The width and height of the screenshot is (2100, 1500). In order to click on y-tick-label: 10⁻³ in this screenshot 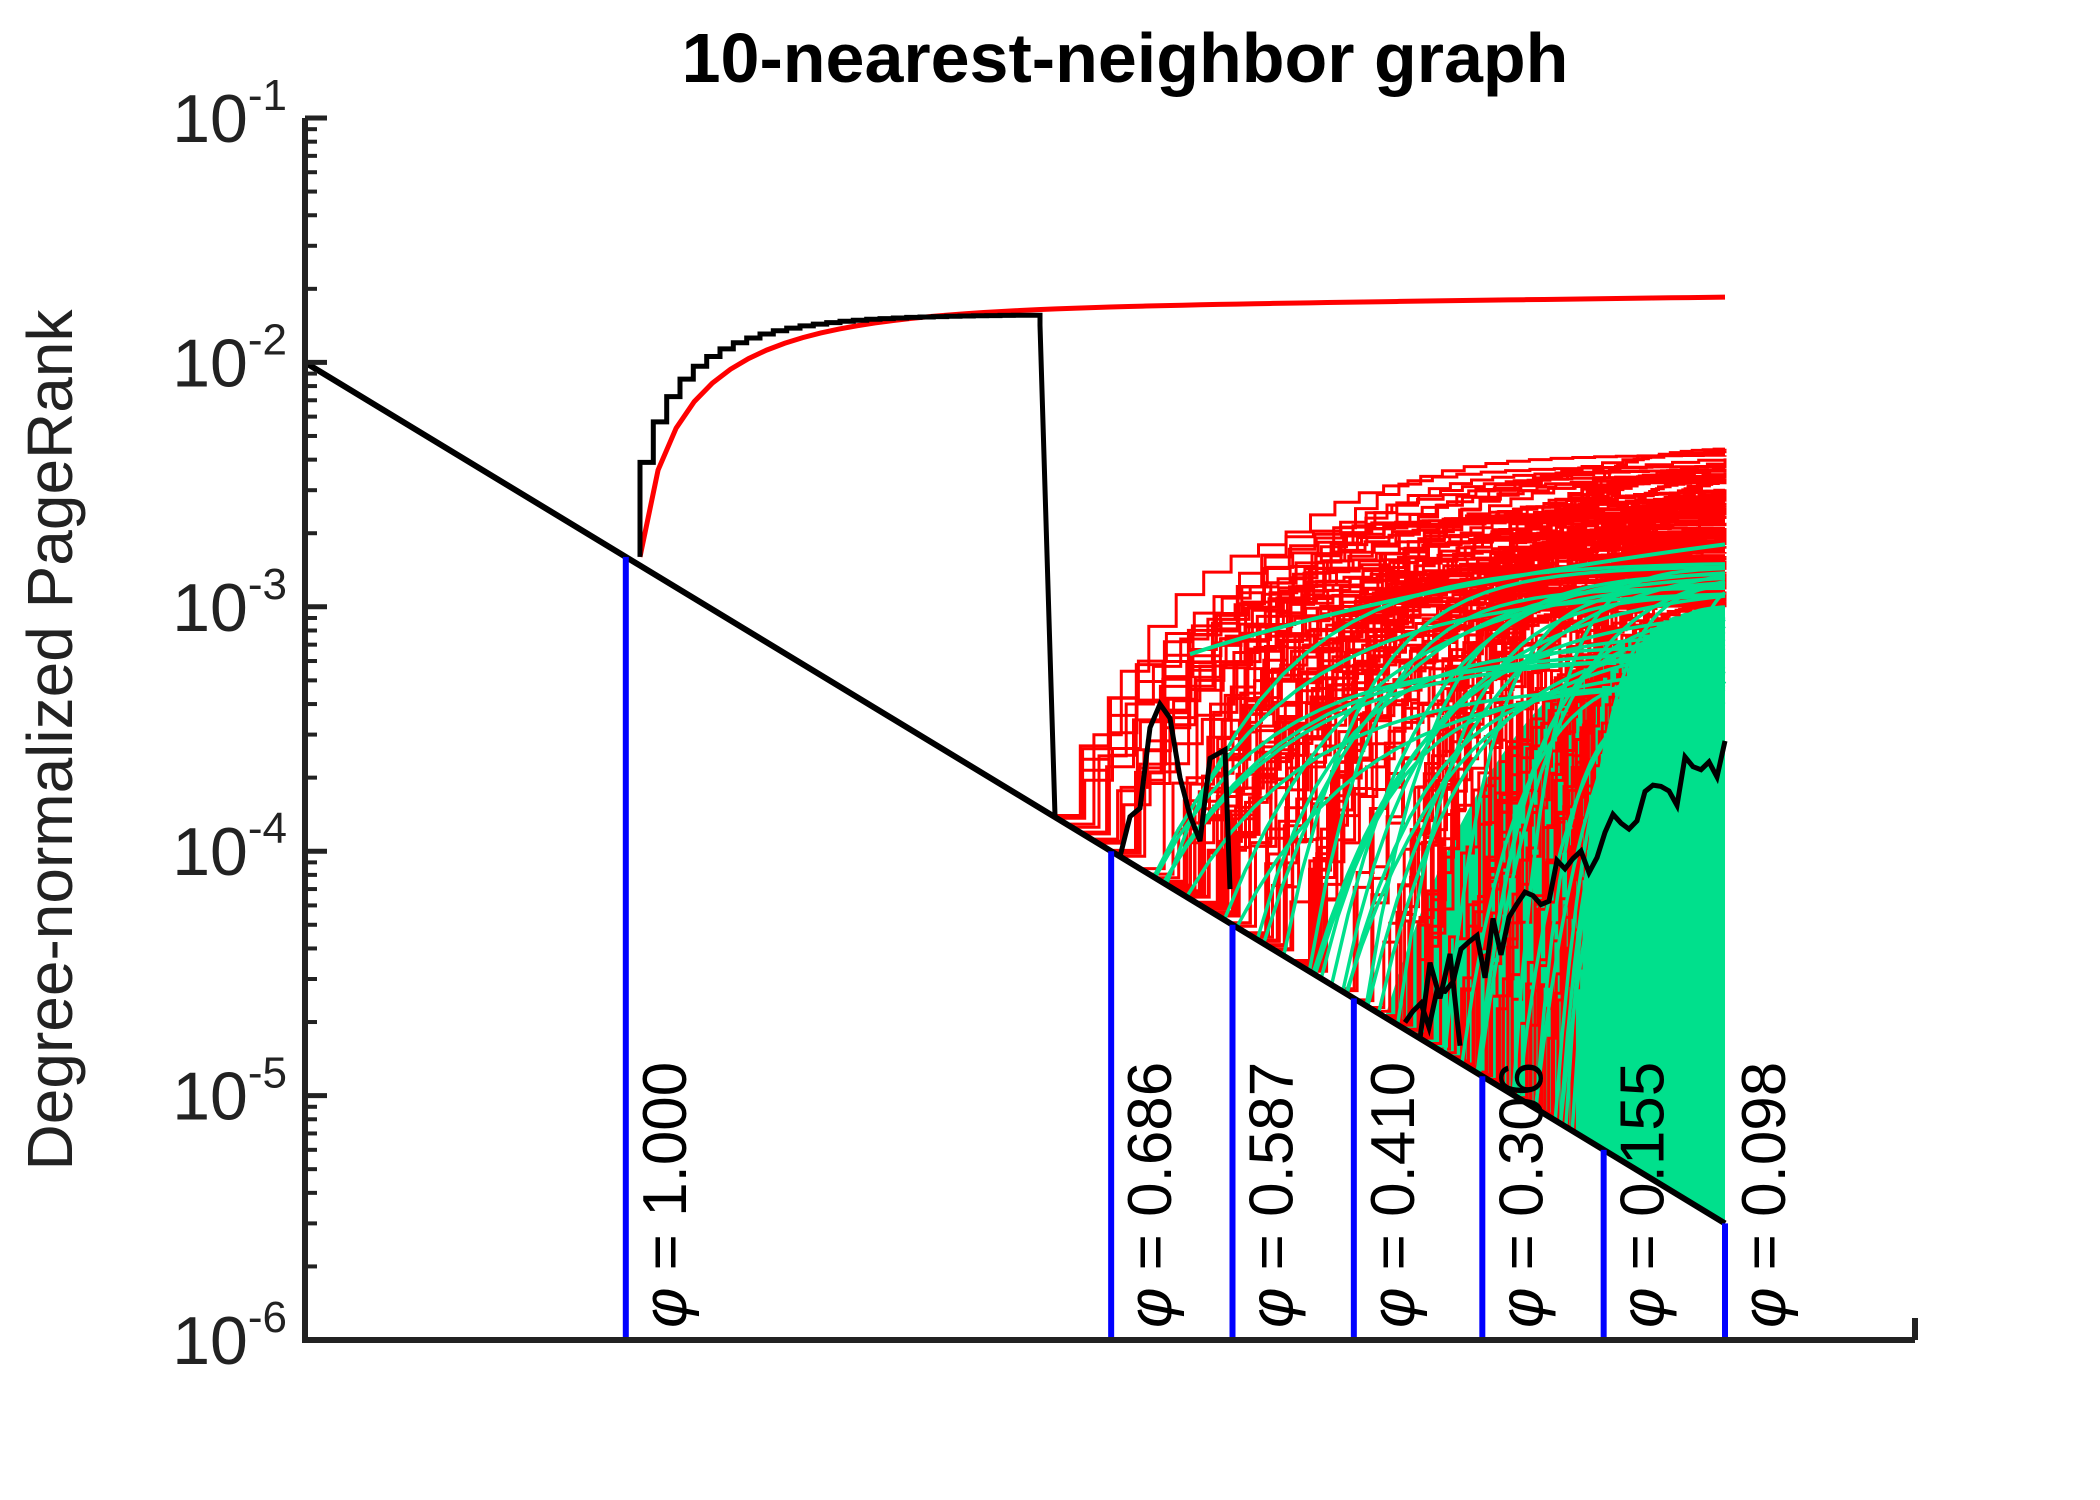, I will do `click(229, 603)`.